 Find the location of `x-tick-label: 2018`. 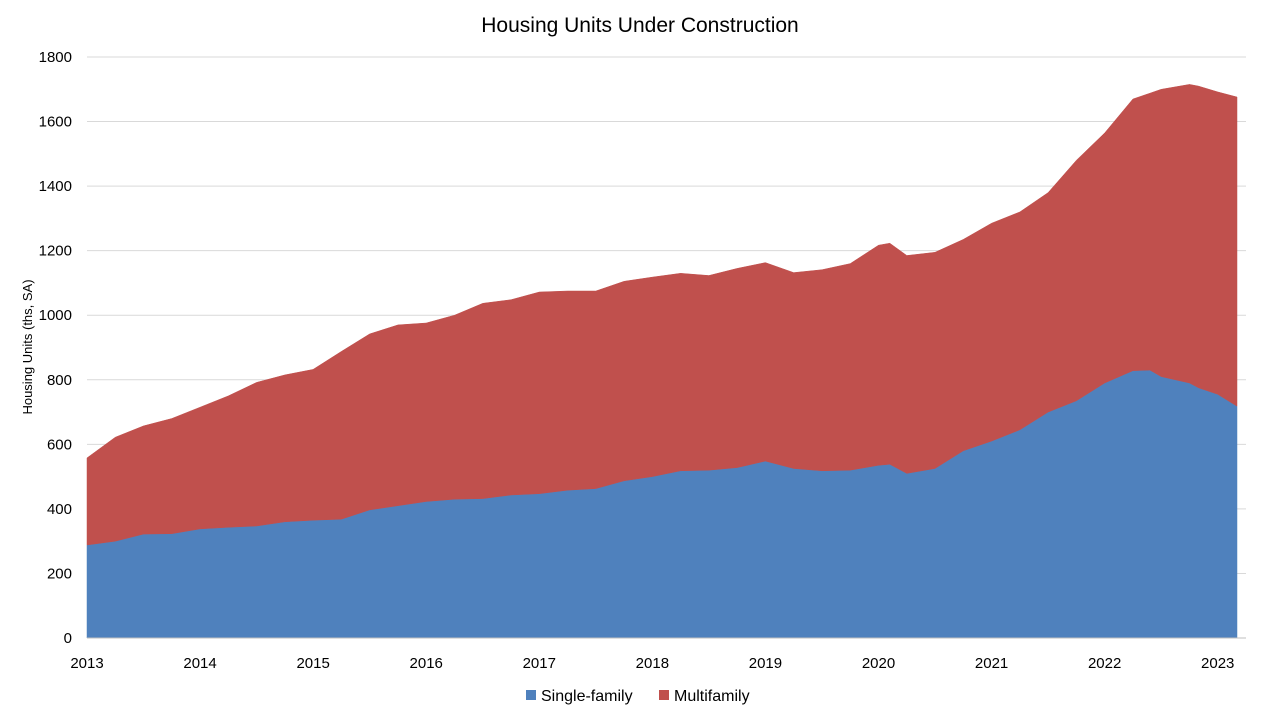

x-tick-label: 2018 is located at coordinates (652, 663).